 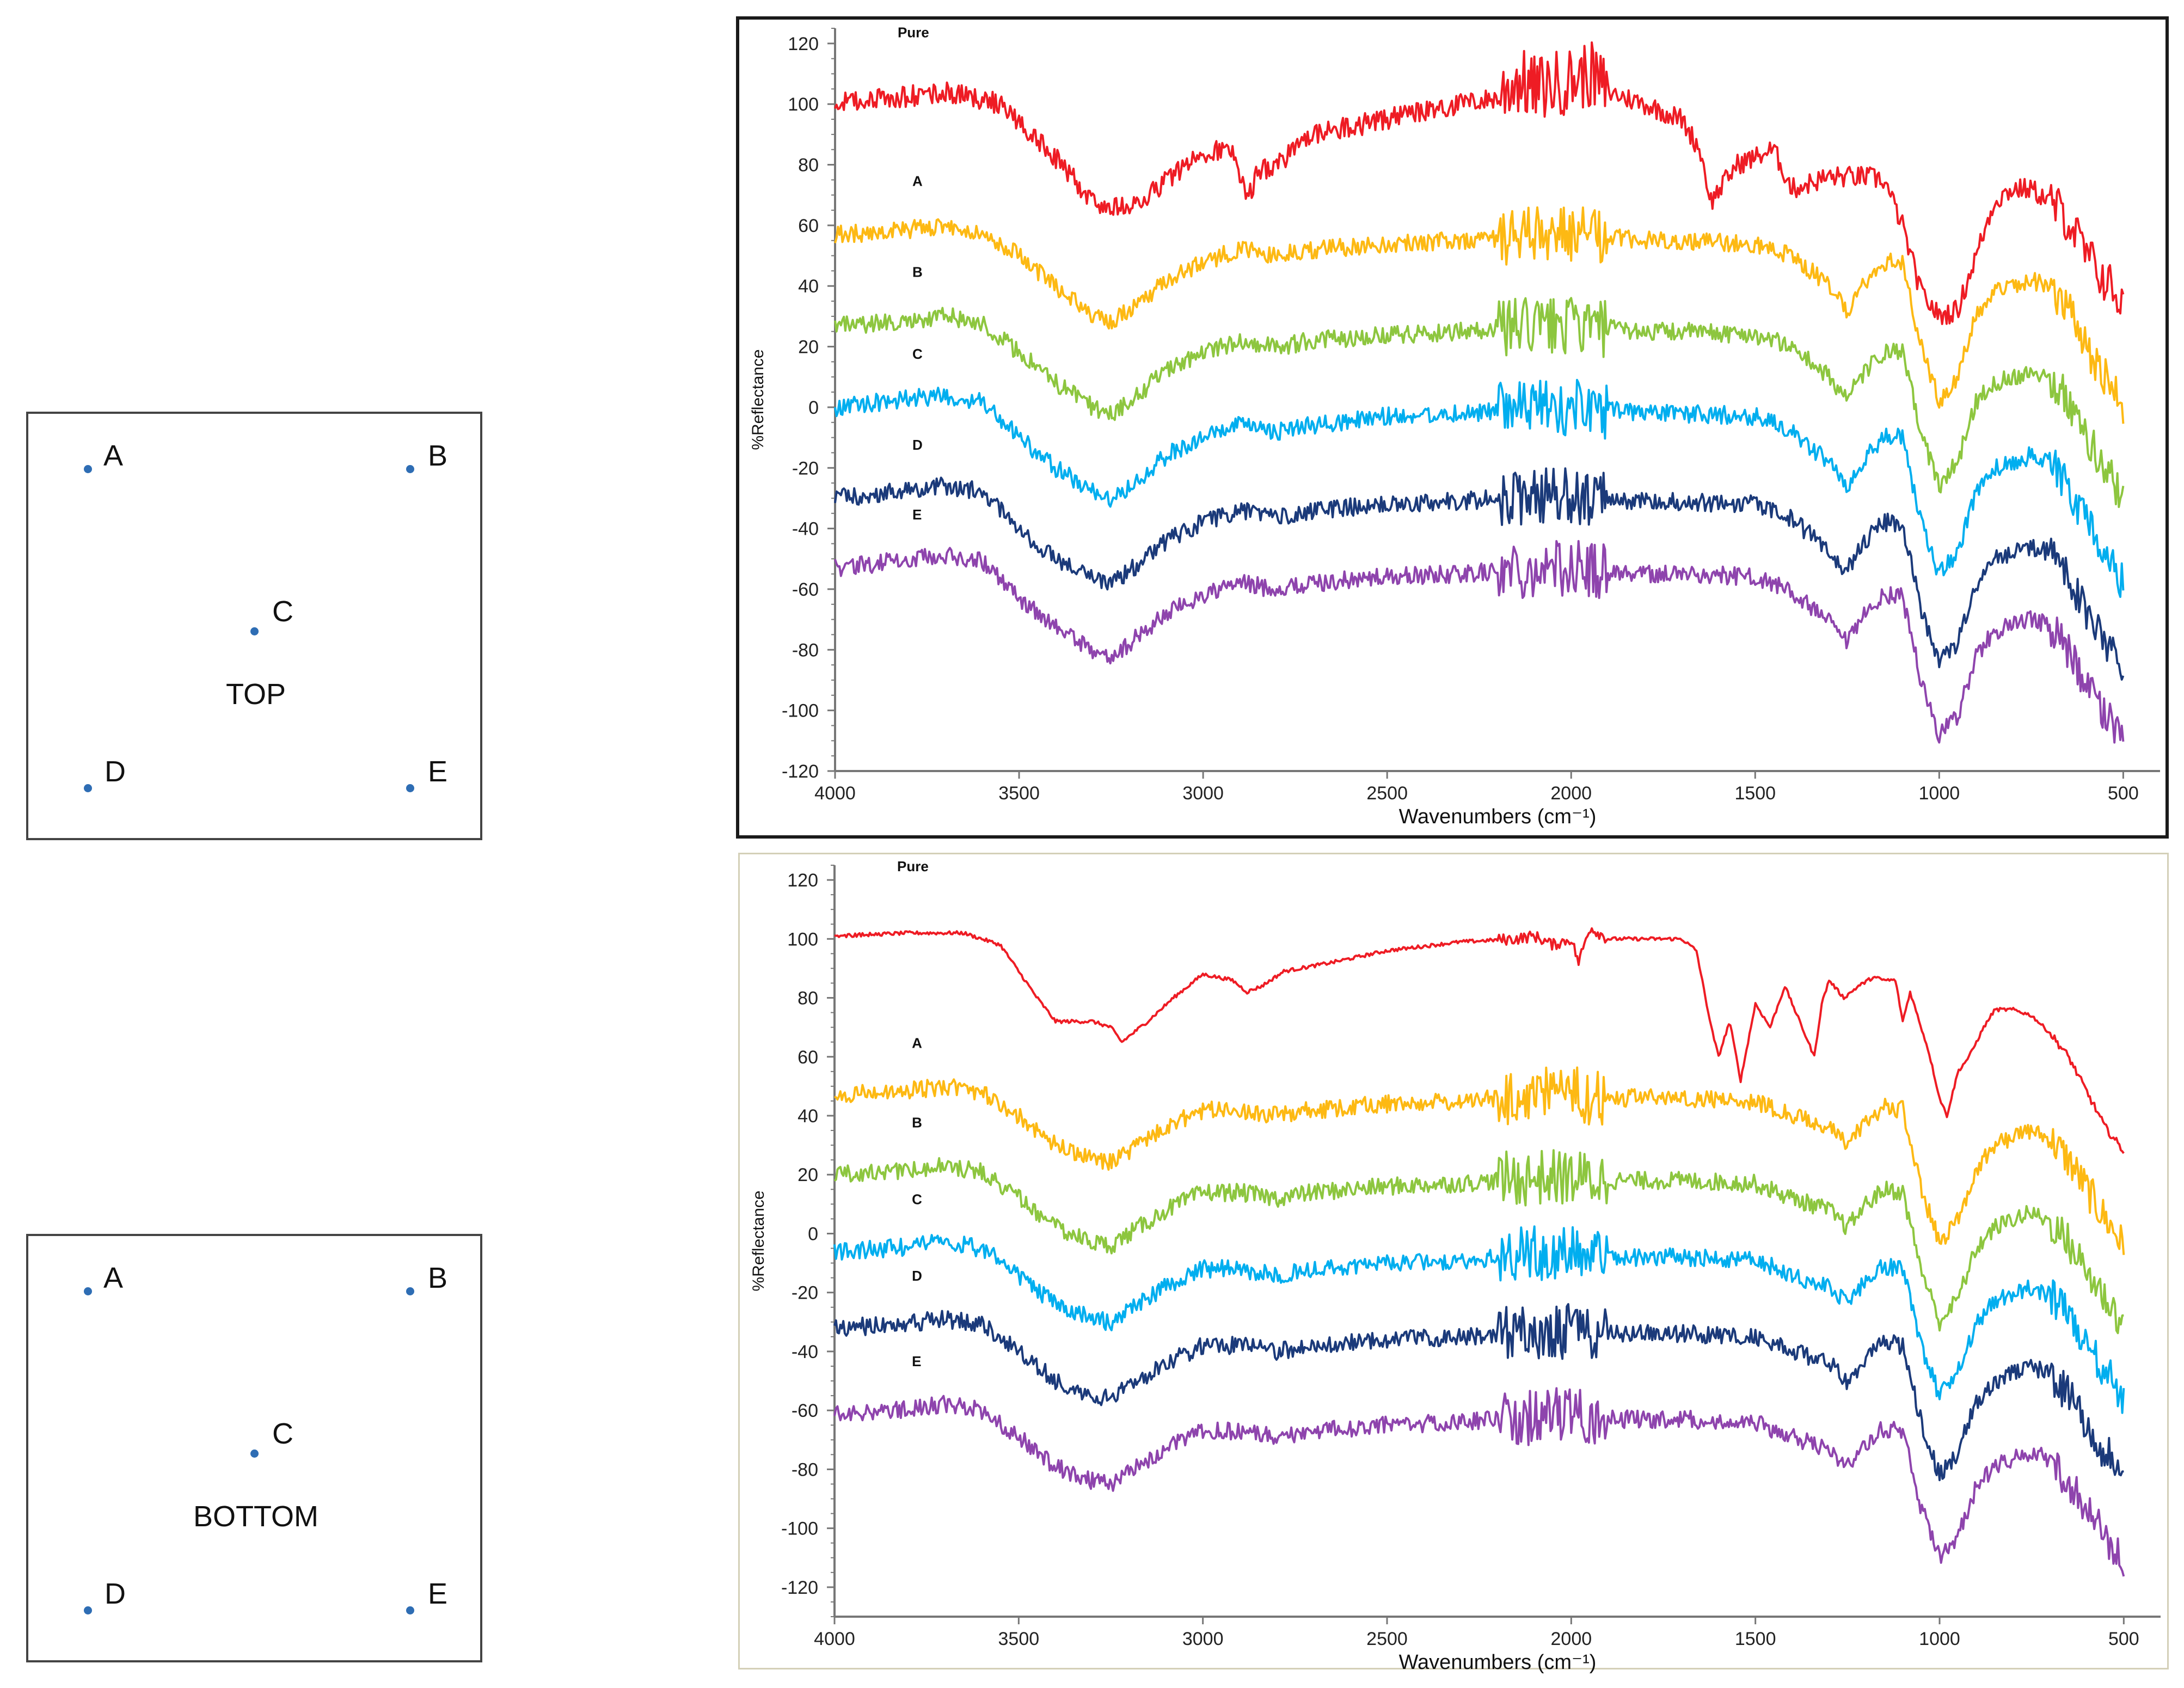 I want to click on series-c: C, so click(x=1479, y=1302).